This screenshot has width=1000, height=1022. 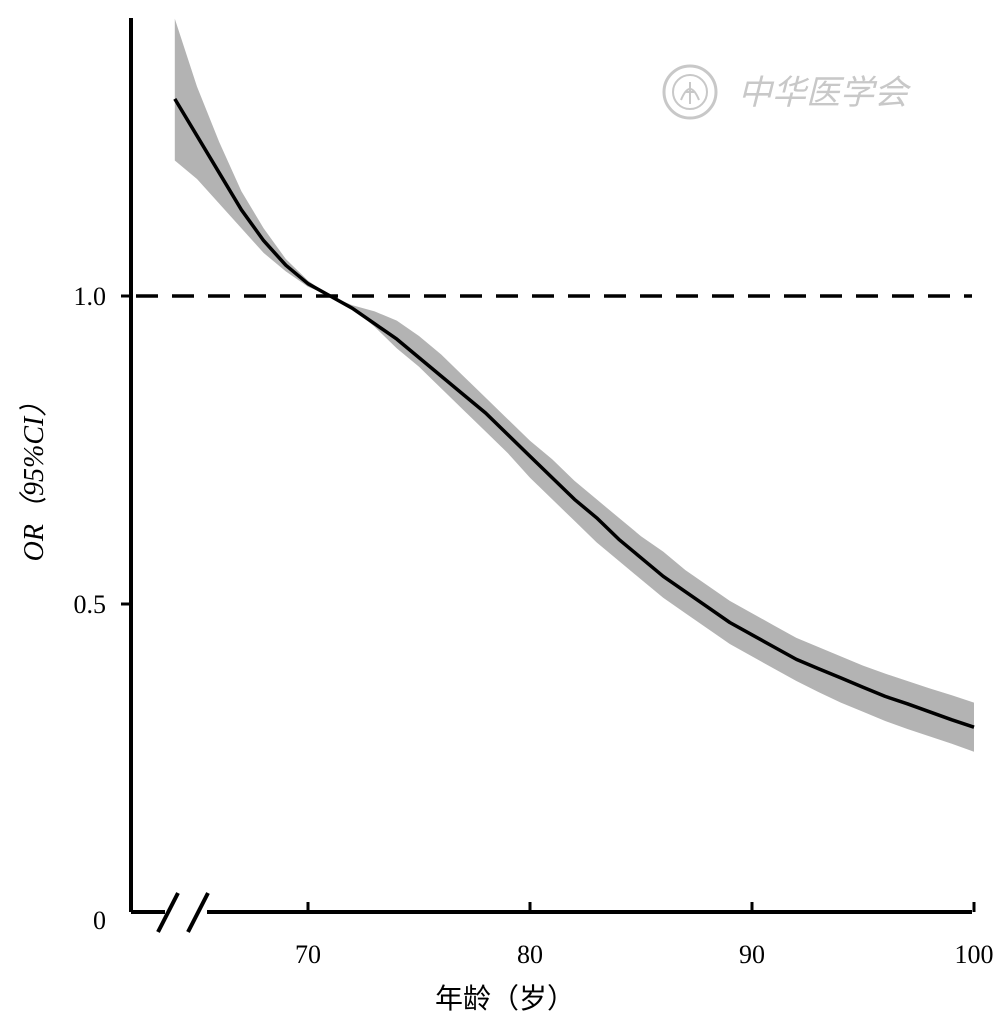 I want to click on society-seal-icon, so click(x=690, y=92).